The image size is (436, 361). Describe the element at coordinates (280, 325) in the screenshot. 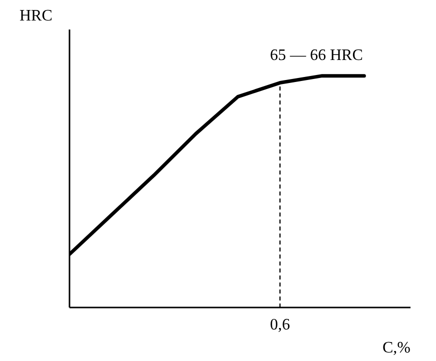

I see `text: 0,6` at that location.